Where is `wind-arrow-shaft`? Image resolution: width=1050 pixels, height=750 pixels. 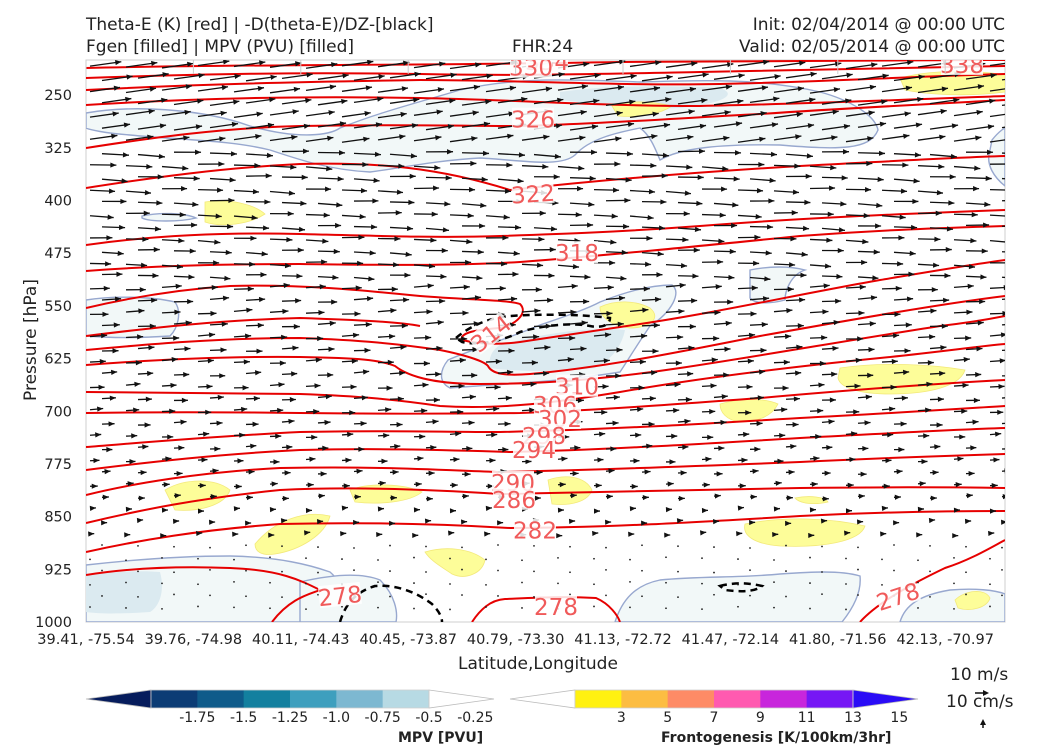 wind-arrow-shaft is located at coordinates (997, 115).